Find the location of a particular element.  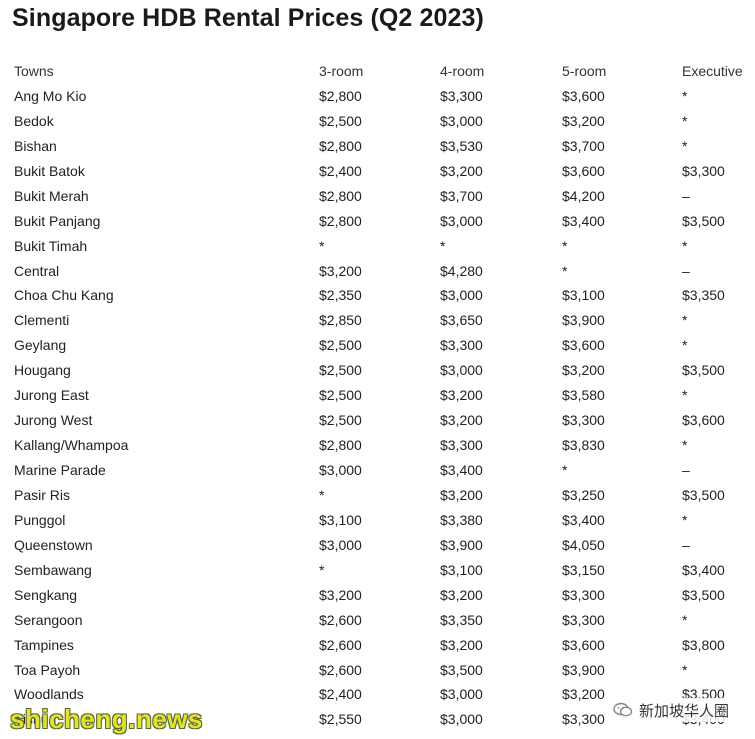

table-row: Jurong West $2,500 $3,200 $3,300 $3,600 is located at coordinates (384, 423).